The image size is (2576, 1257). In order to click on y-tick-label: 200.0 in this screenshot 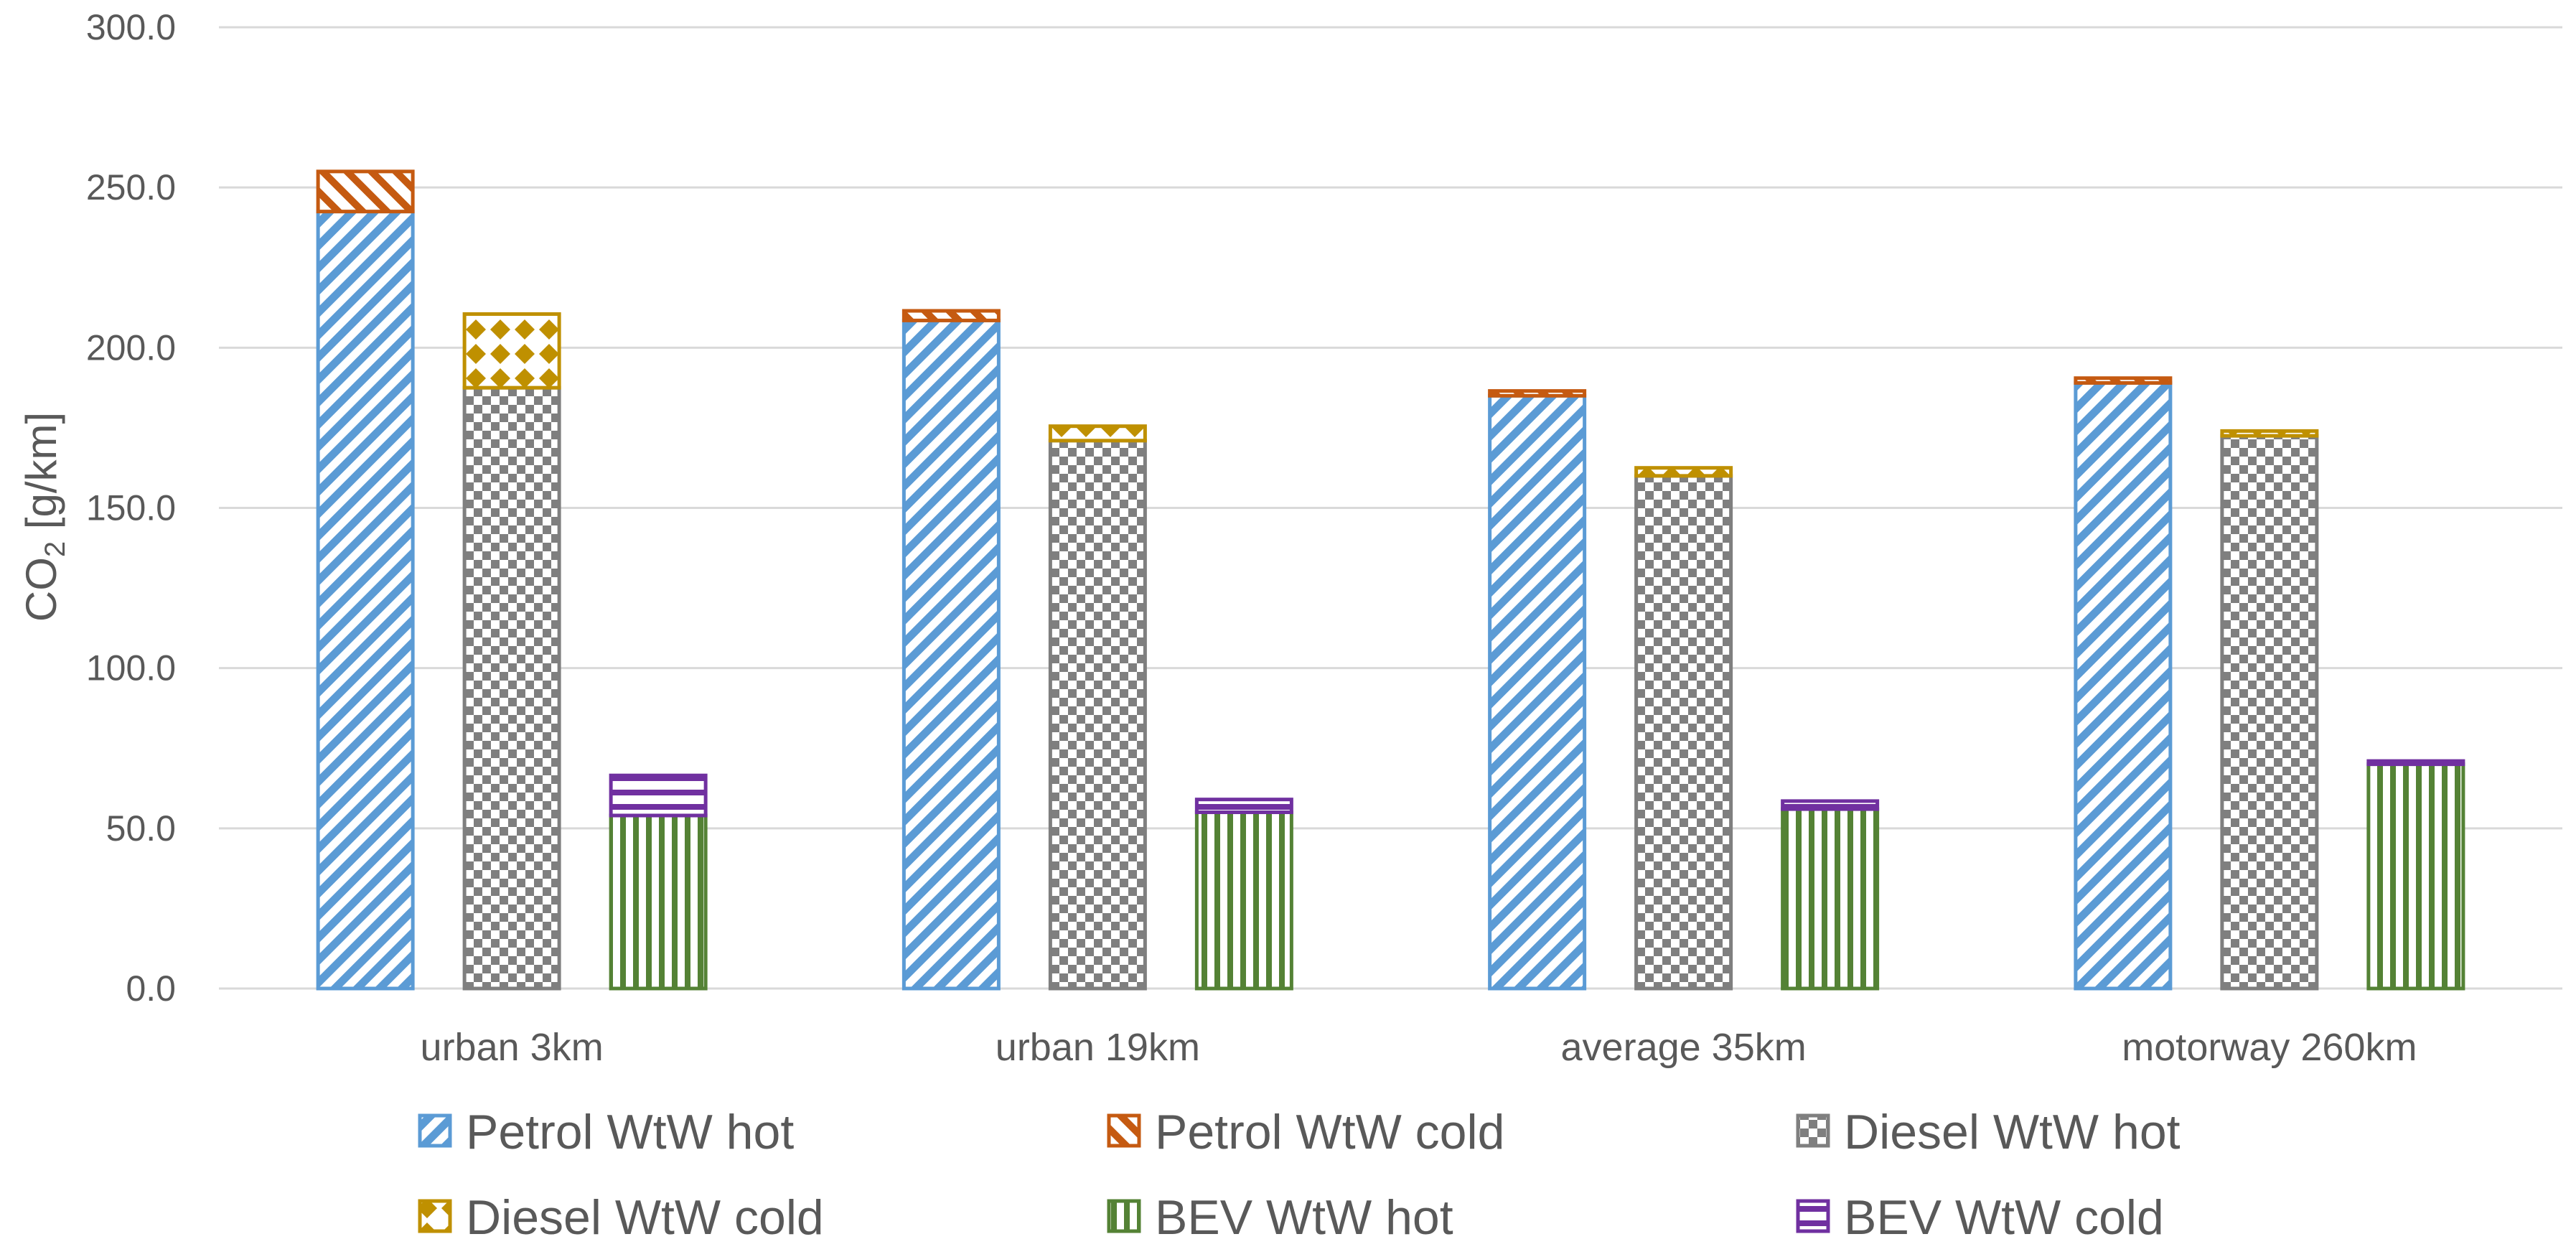, I will do `click(131, 347)`.